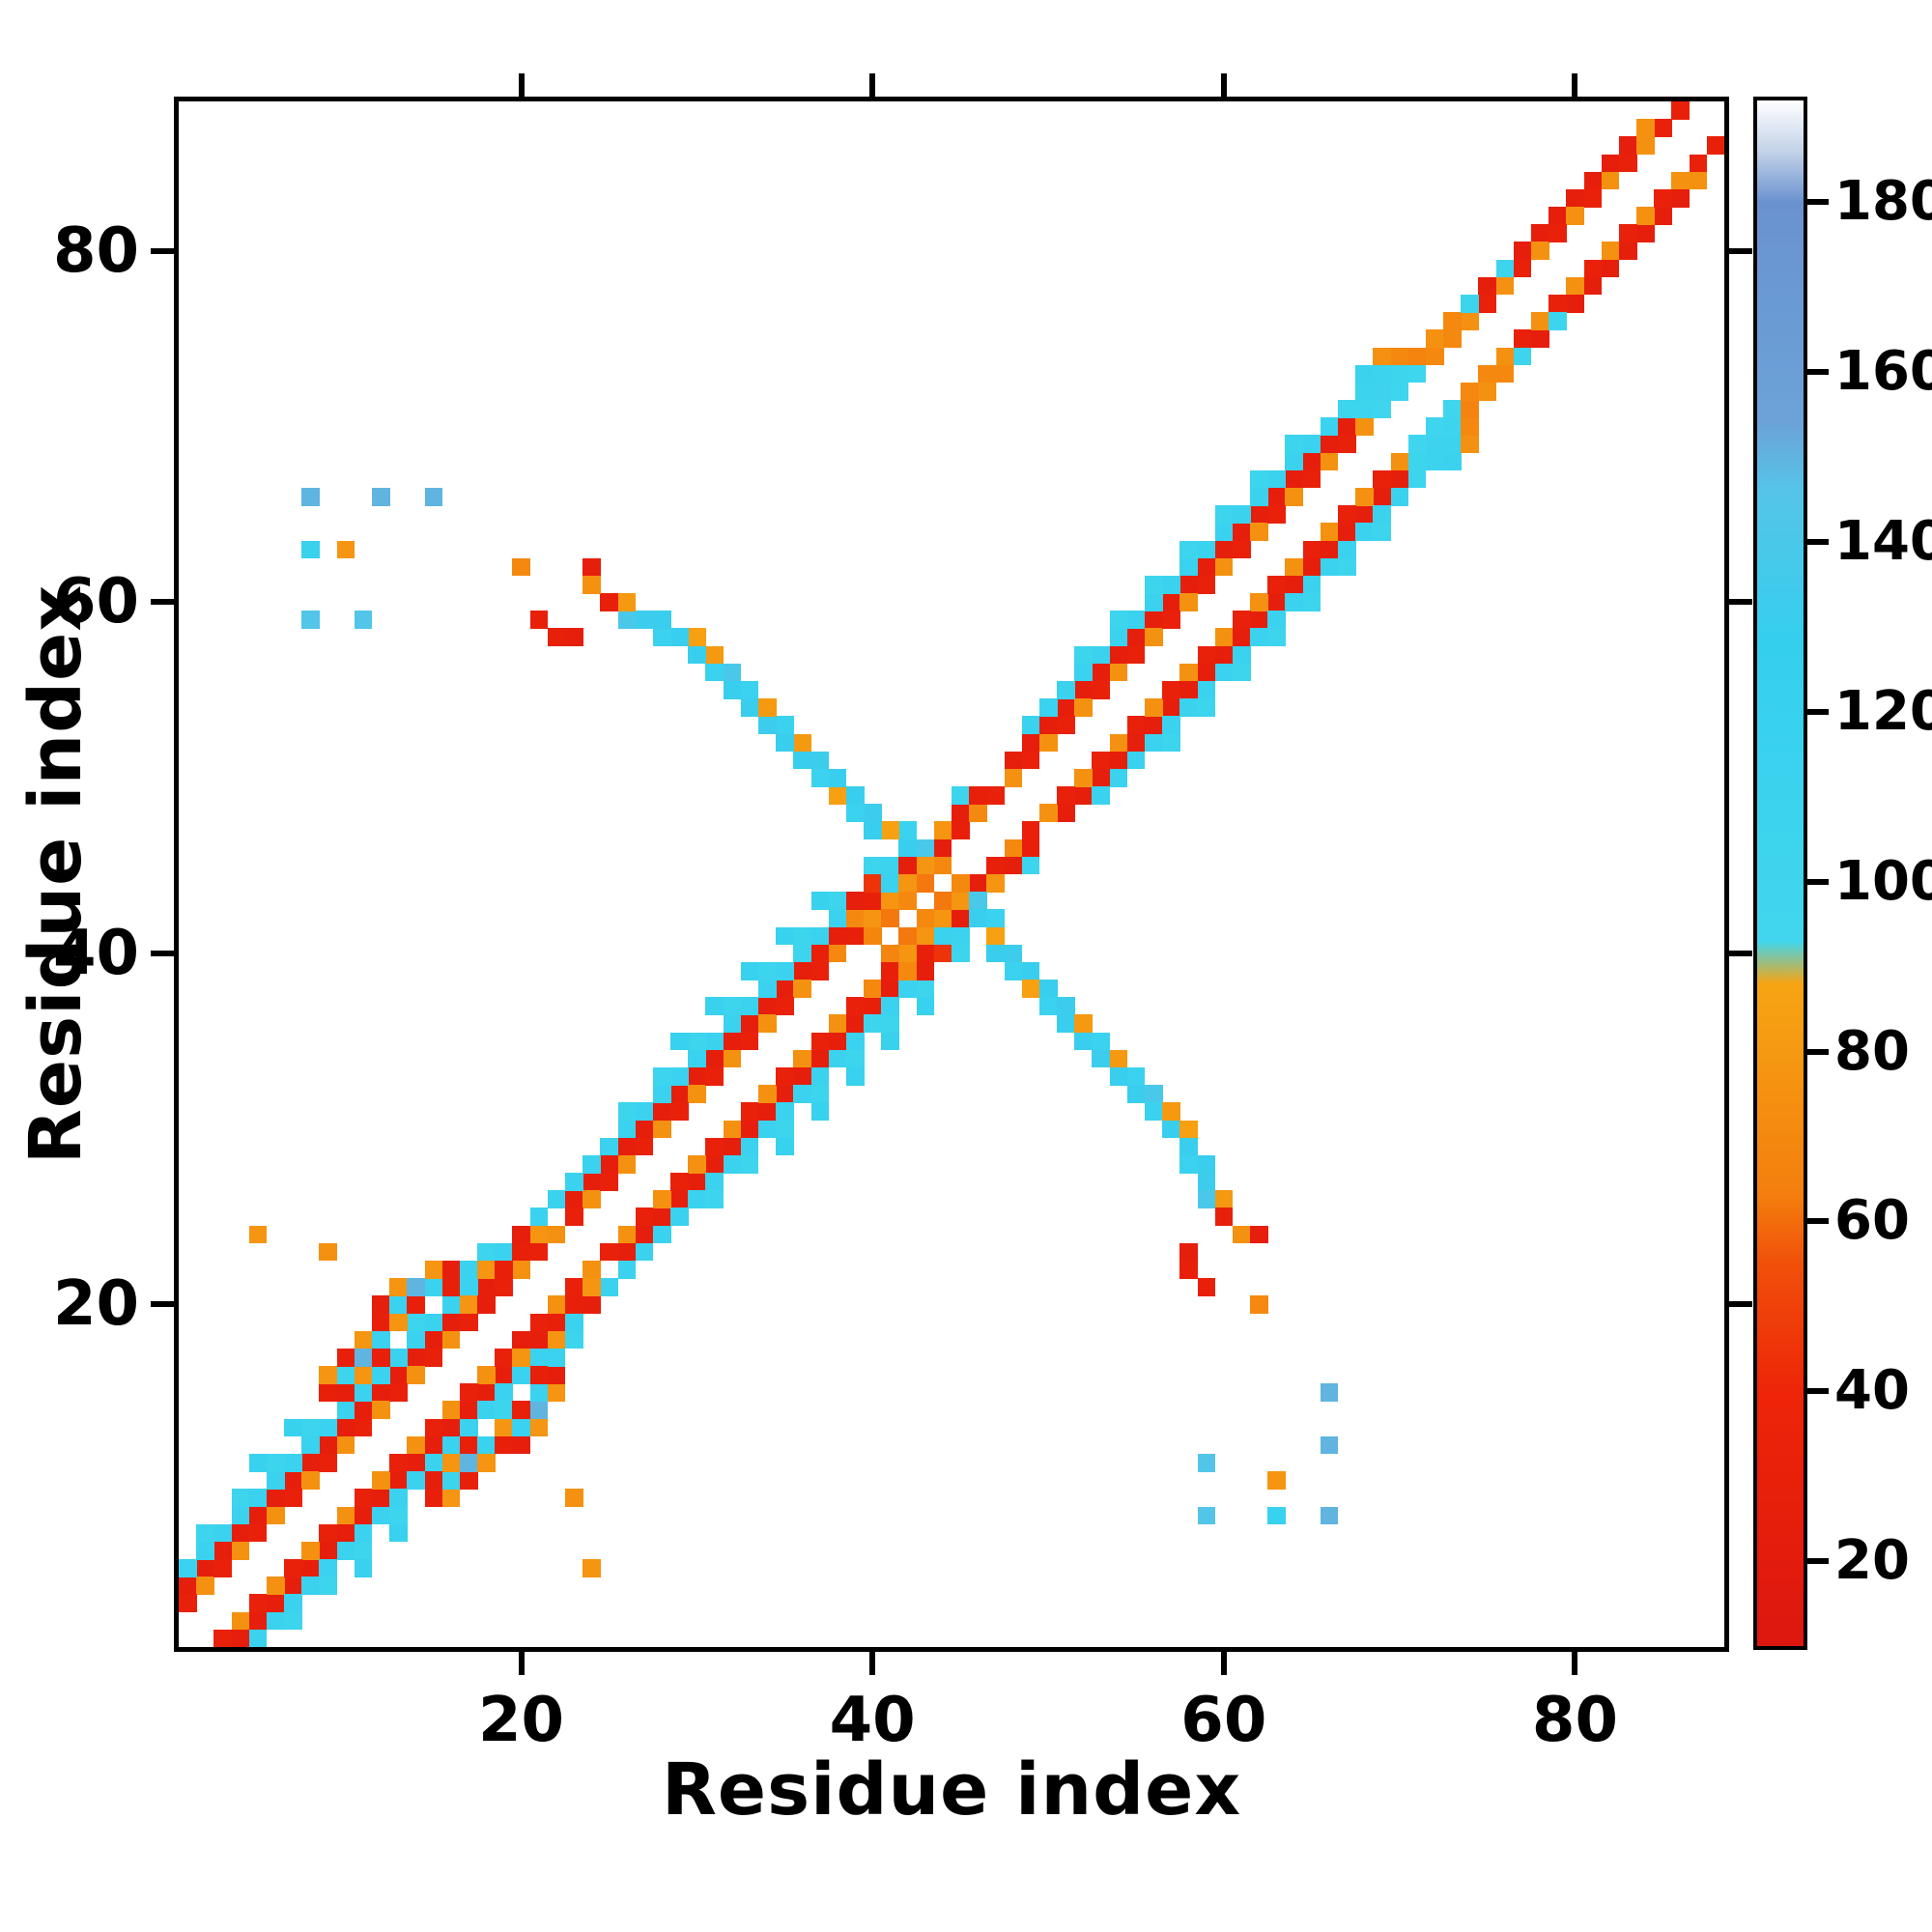 This screenshot has height=1932, width=1932. Describe the element at coordinates (162, 1304) in the screenshot. I see `axis-tick` at that location.